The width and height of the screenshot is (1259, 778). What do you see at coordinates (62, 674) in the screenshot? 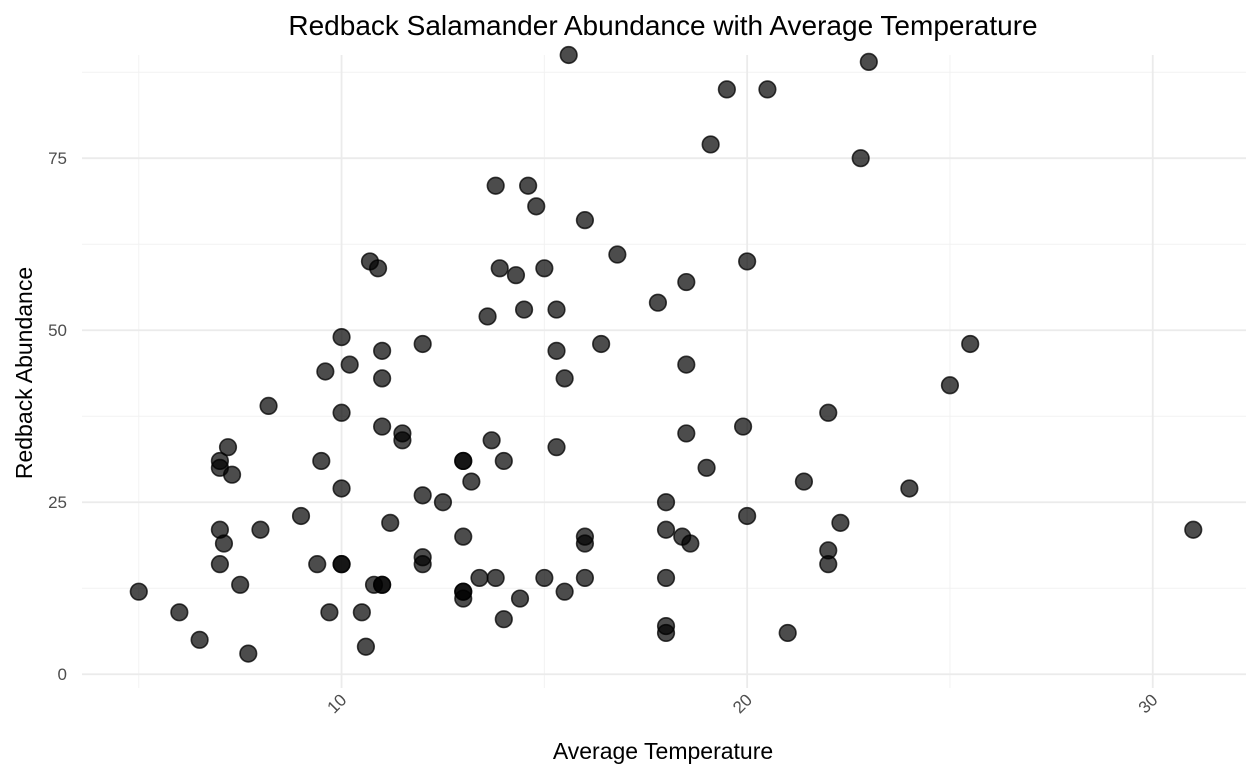
I see `y-tick-label: 0` at bounding box center [62, 674].